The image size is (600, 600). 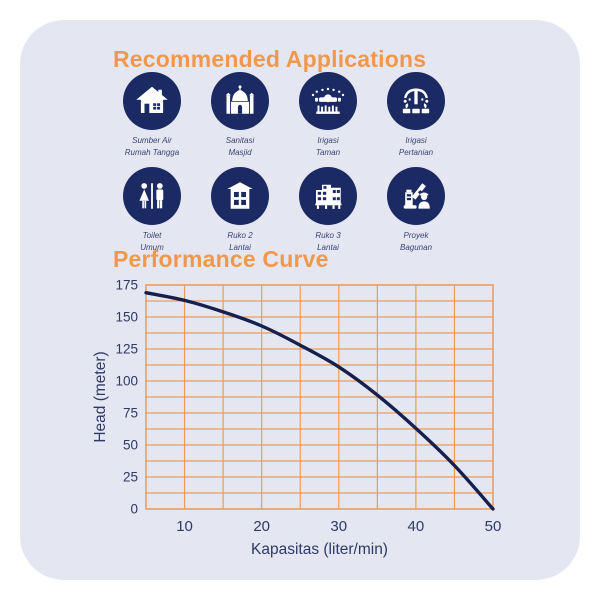 I want to click on y-tick-label: 25, so click(x=130, y=477).